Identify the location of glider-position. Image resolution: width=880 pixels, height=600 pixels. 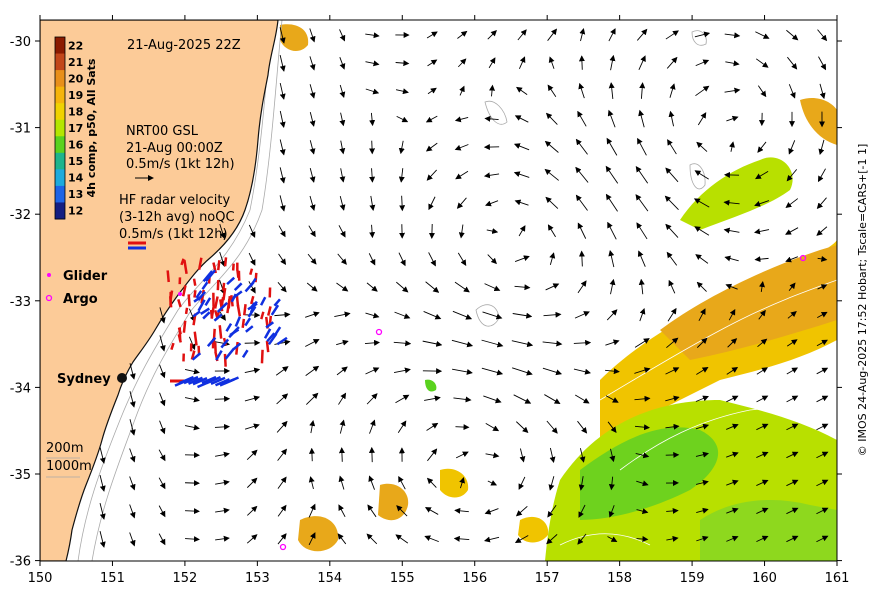
(180, 294).